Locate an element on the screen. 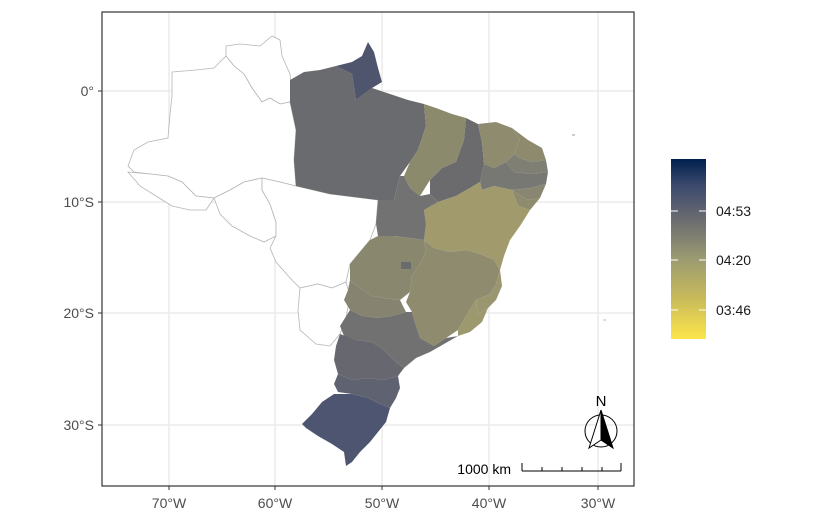 Image resolution: width=825 pixels, height=525 pixels. region-espirito-santo is located at coordinates (489, 292).